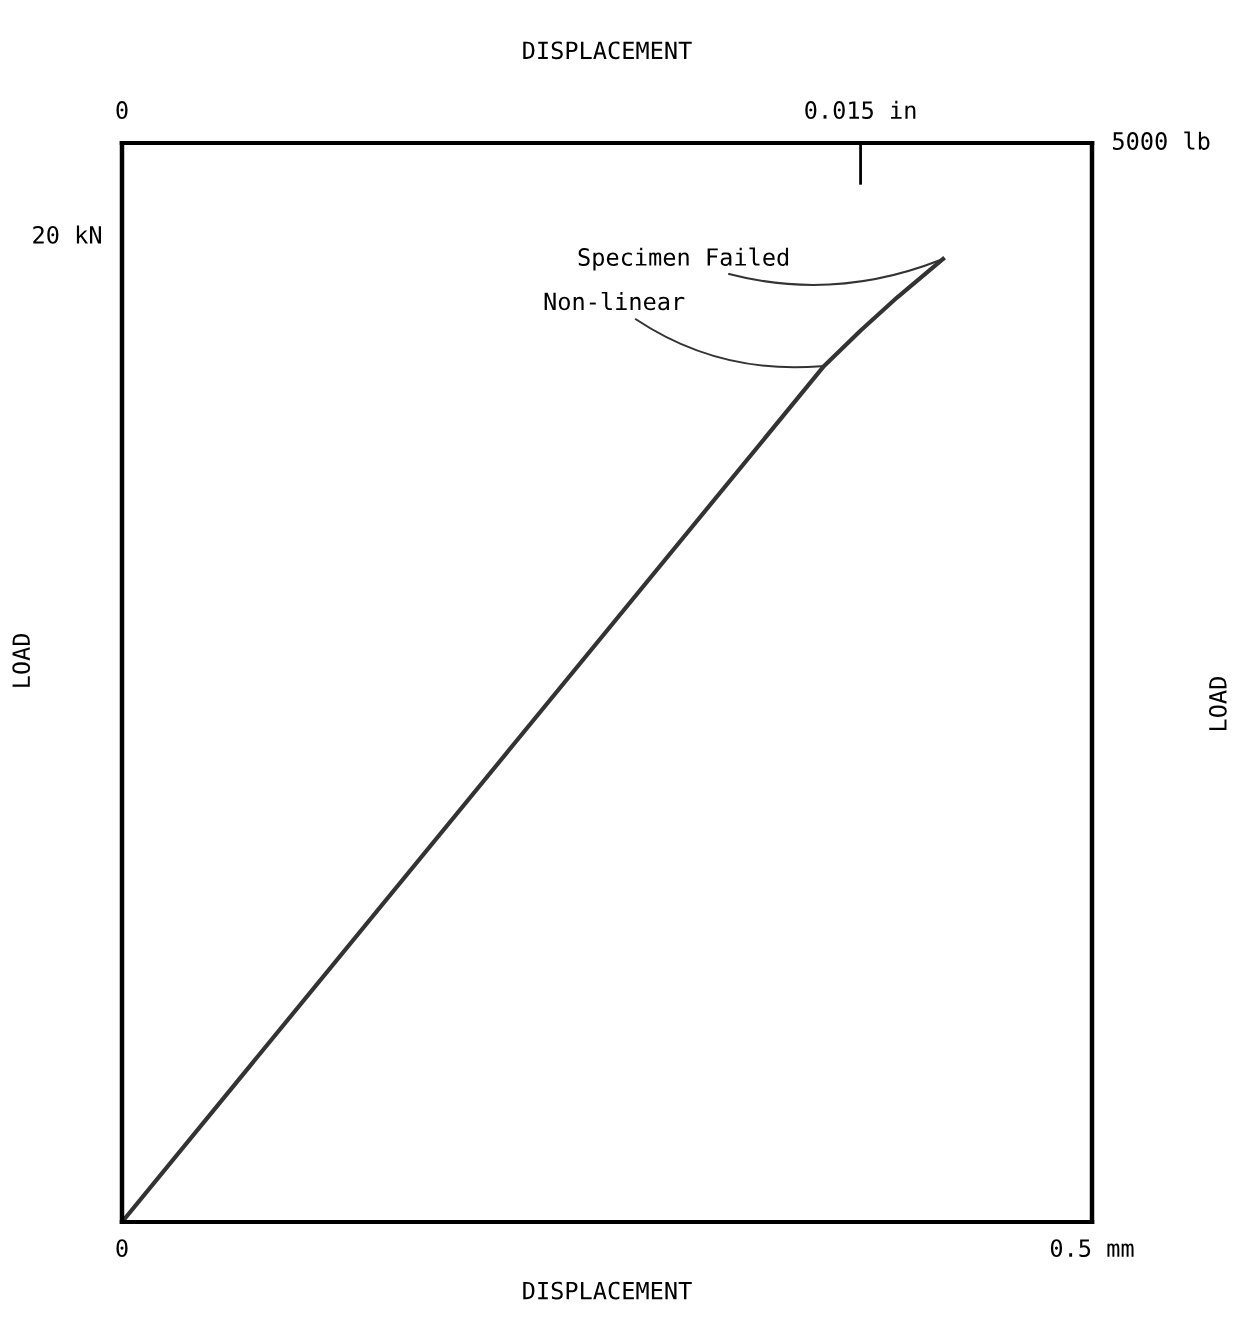  What do you see at coordinates (607, 50) in the screenshot?
I see `x2-axis-title: DISPLACEMENT` at bounding box center [607, 50].